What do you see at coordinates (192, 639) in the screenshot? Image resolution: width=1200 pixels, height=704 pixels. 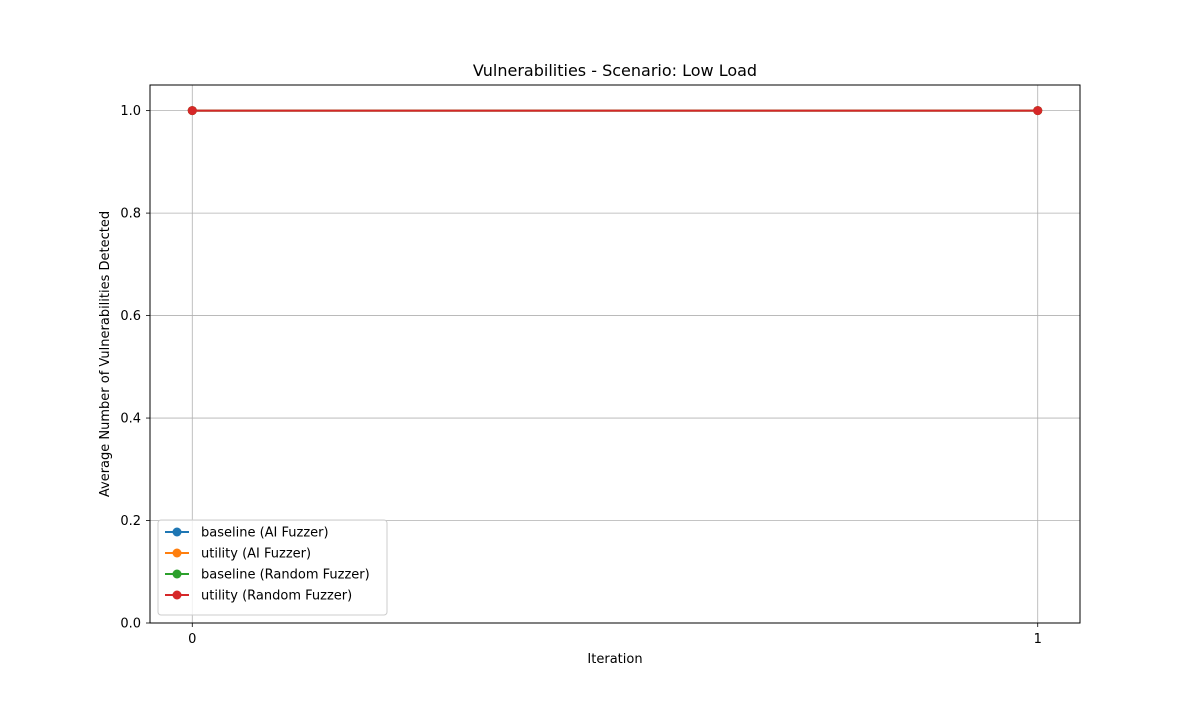 I see `x-tick-label: 0` at bounding box center [192, 639].